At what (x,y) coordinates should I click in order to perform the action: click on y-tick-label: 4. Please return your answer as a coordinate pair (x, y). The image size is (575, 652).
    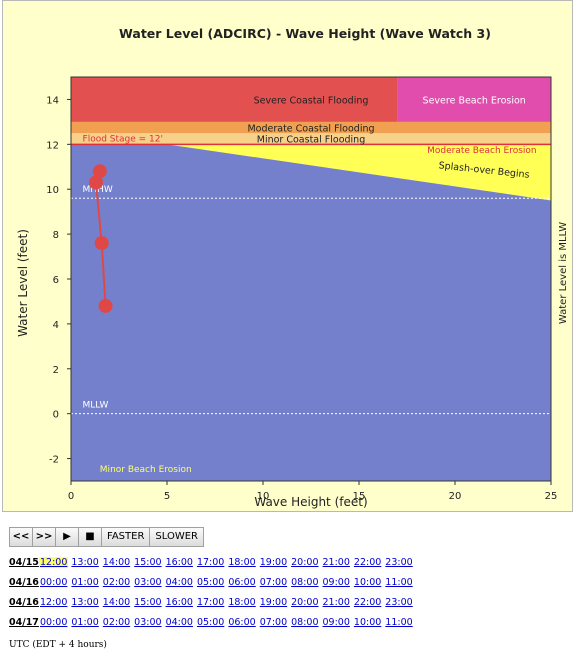
    Looking at the image, I should click on (56, 325).